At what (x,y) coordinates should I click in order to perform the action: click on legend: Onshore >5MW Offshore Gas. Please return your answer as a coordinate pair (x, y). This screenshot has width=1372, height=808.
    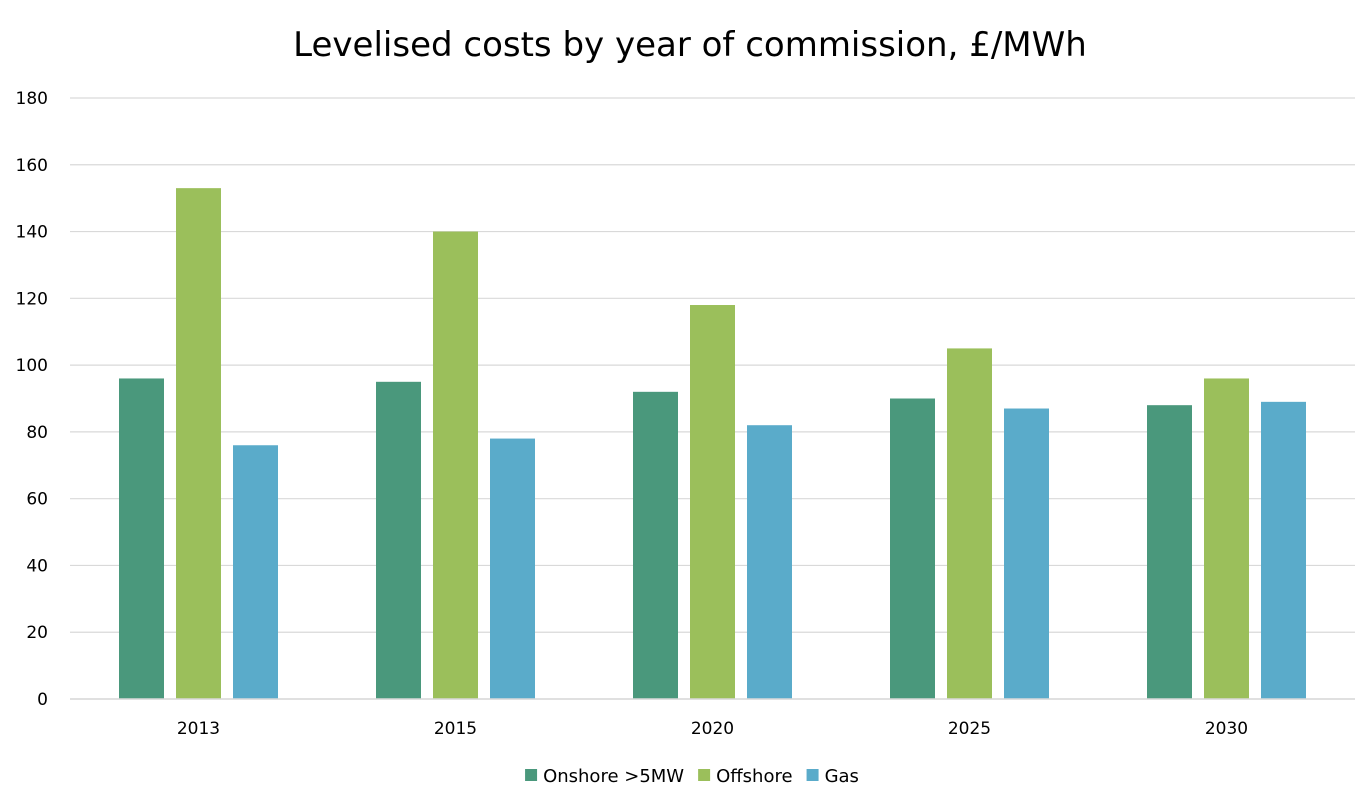
    Looking at the image, I should click on (692, 776).